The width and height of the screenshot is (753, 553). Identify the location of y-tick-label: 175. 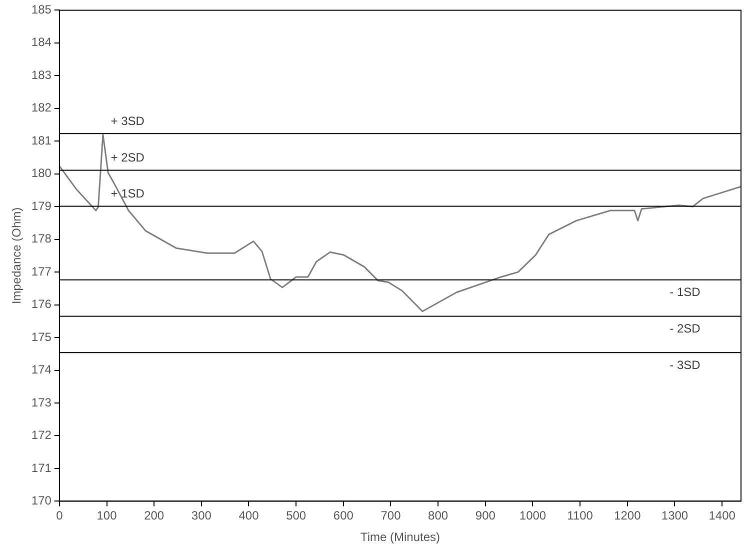
(41, 337).